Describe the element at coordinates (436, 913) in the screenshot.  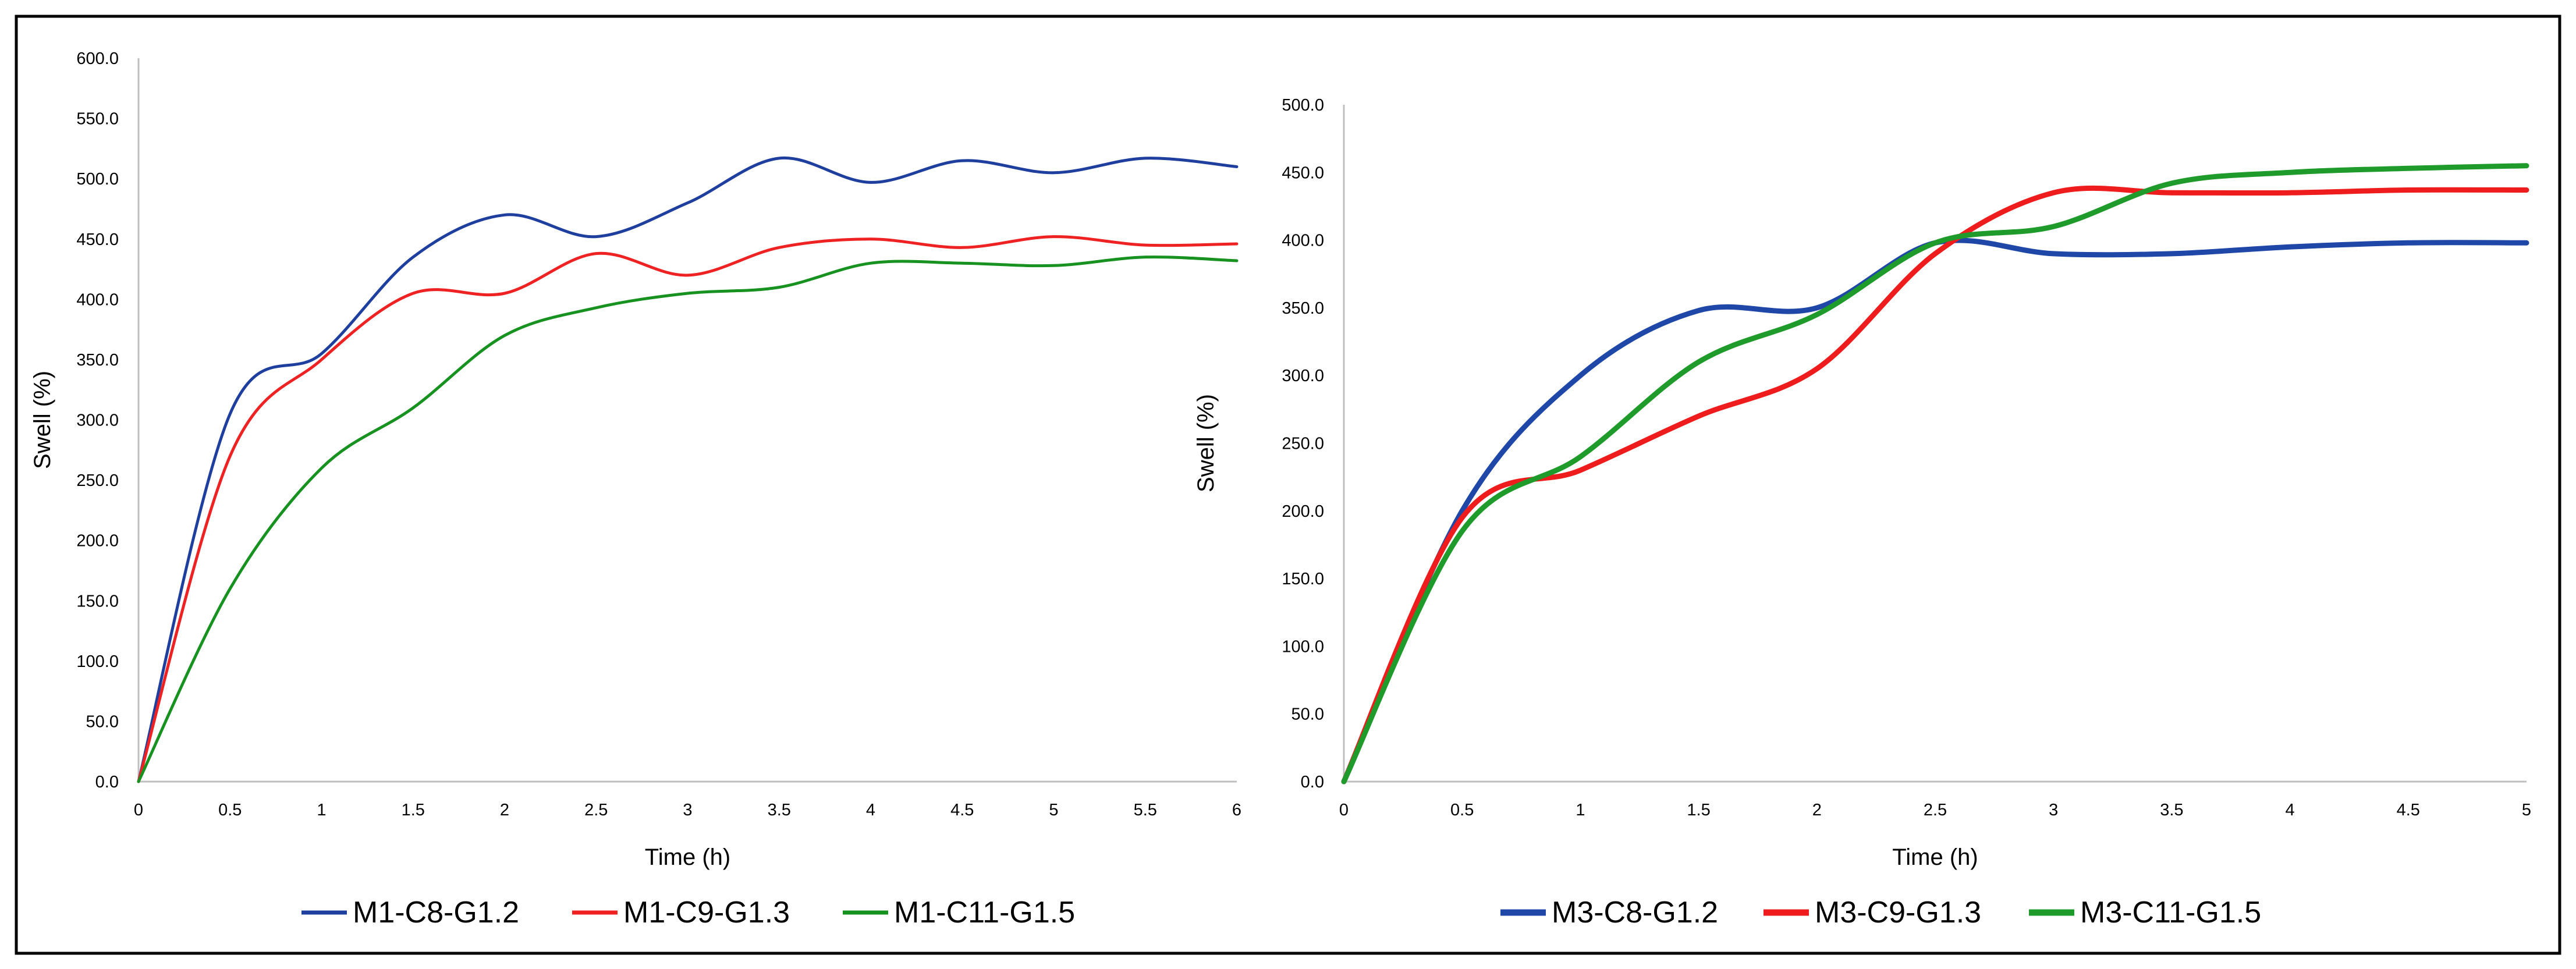
I see `legend-label: M1-C8-G1.2` at that location.